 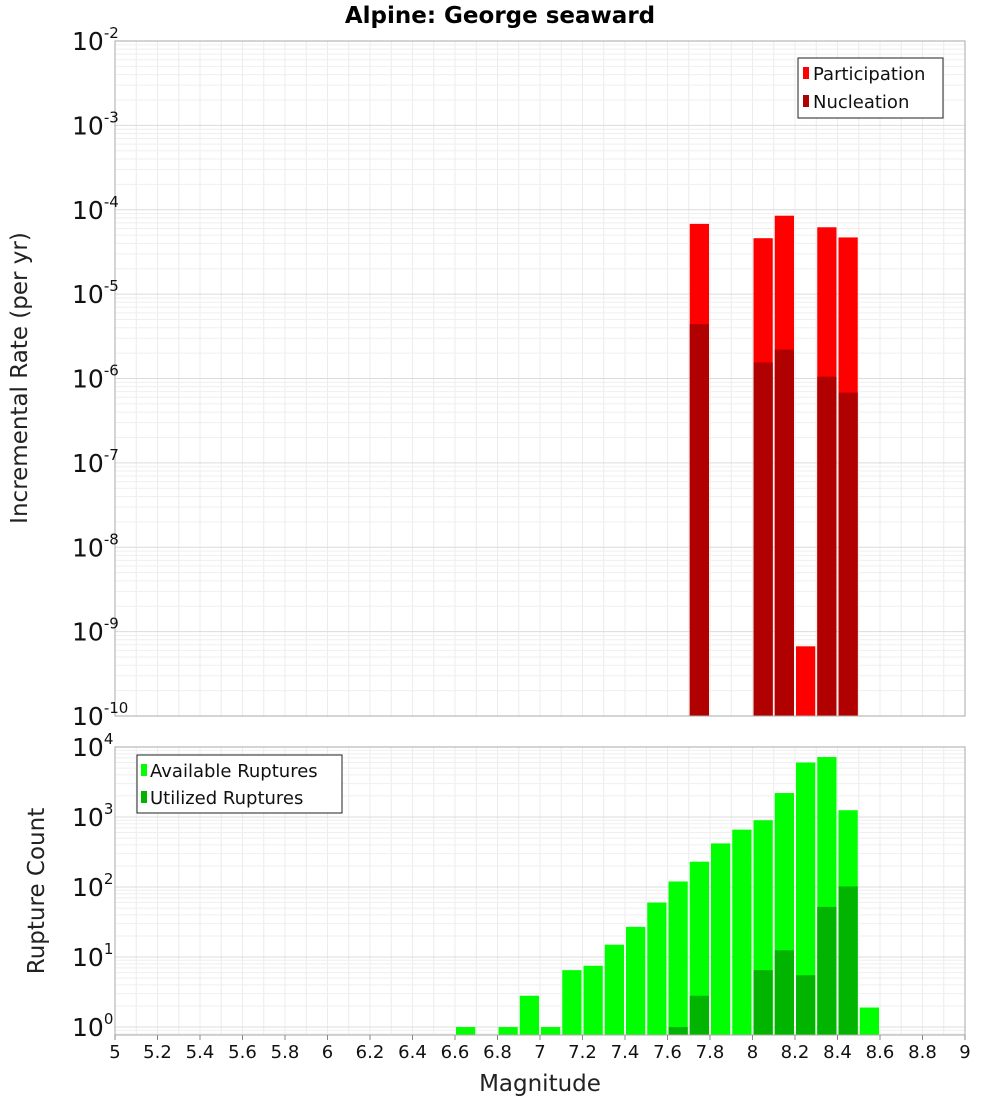 What do you see at coordinates (234, 771) in the screenshot?
I see `available-legend-label: Available Ruptures` at bounding box center [234, 771].